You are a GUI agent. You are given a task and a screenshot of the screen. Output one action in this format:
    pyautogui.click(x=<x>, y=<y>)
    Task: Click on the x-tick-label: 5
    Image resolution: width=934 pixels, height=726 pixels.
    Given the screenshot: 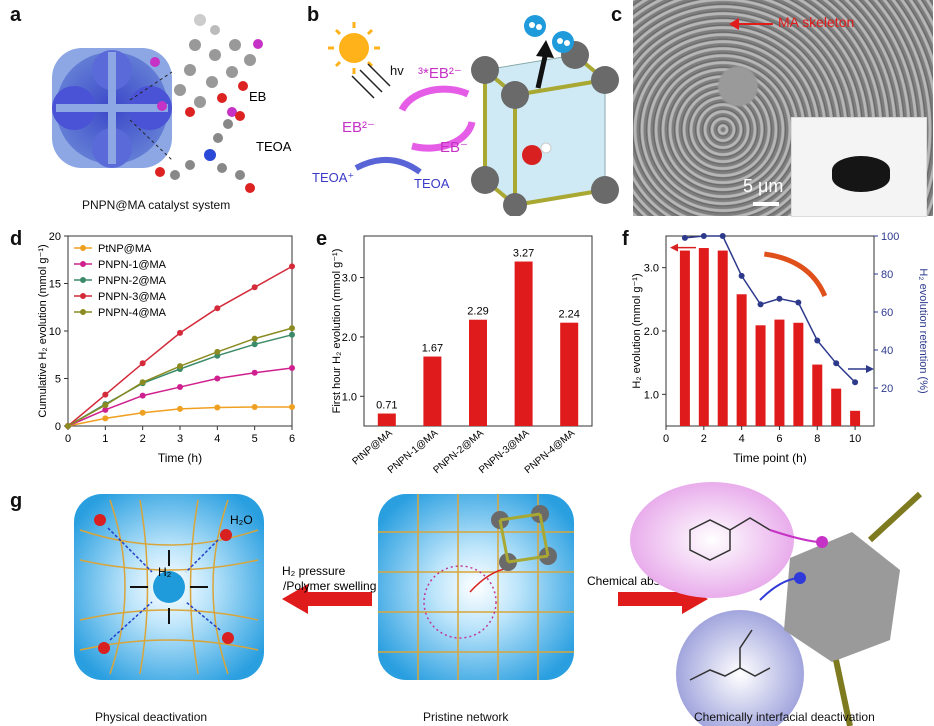 What is the action you would take?
    pyautogui.click(x=255, y=439)
    